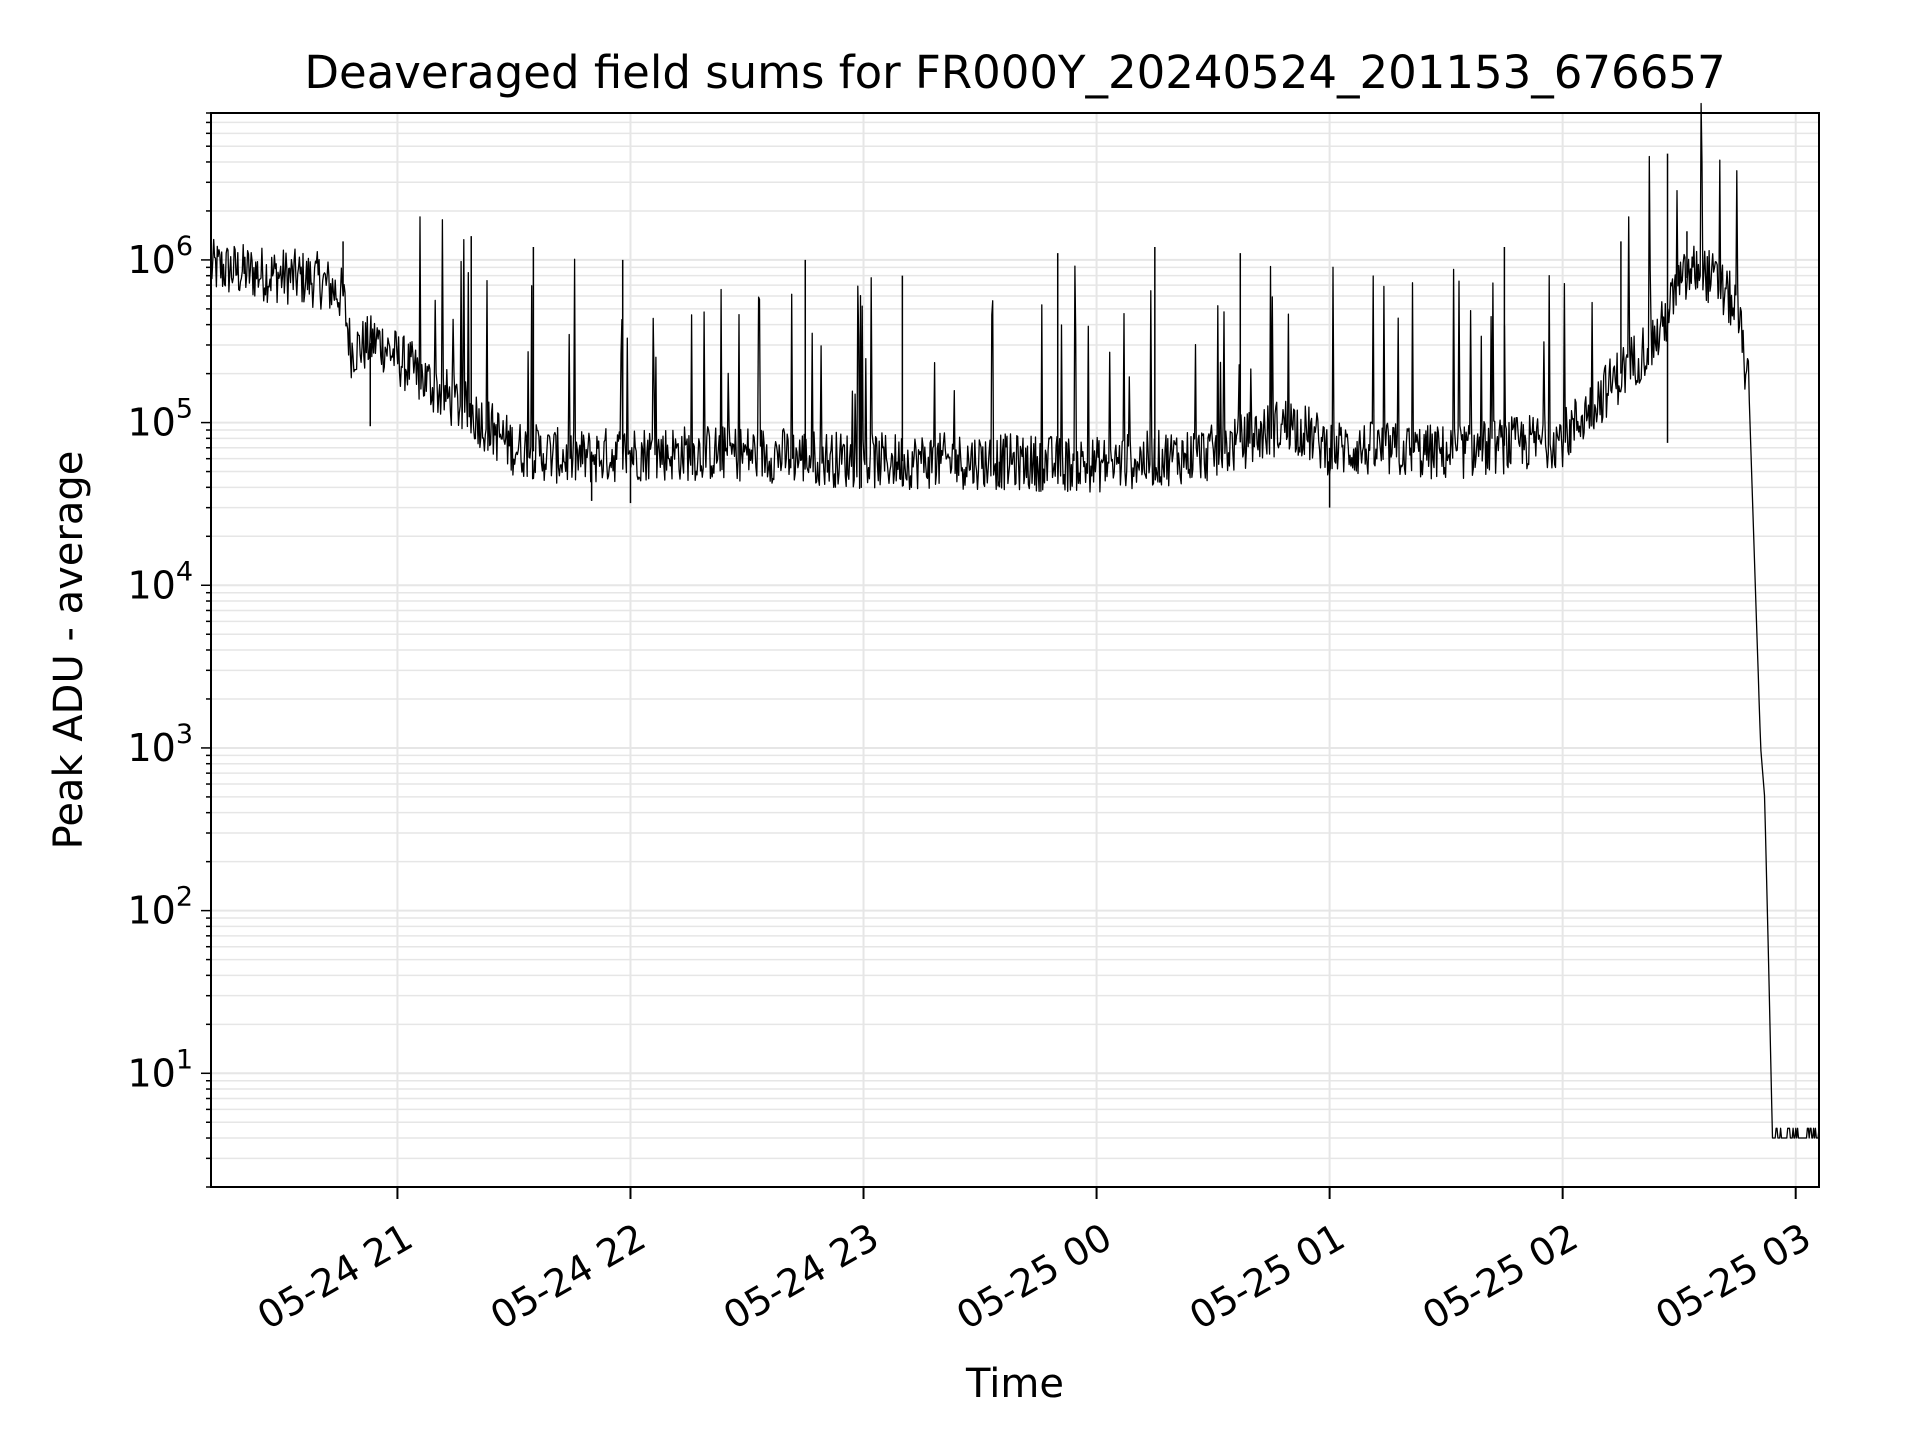 The image size is (1920, 1440). What do you see at coordinates (1014, 1384) in the screenshot?
I see `x-axis-label: Time` at bounding box center [1014, 1384].